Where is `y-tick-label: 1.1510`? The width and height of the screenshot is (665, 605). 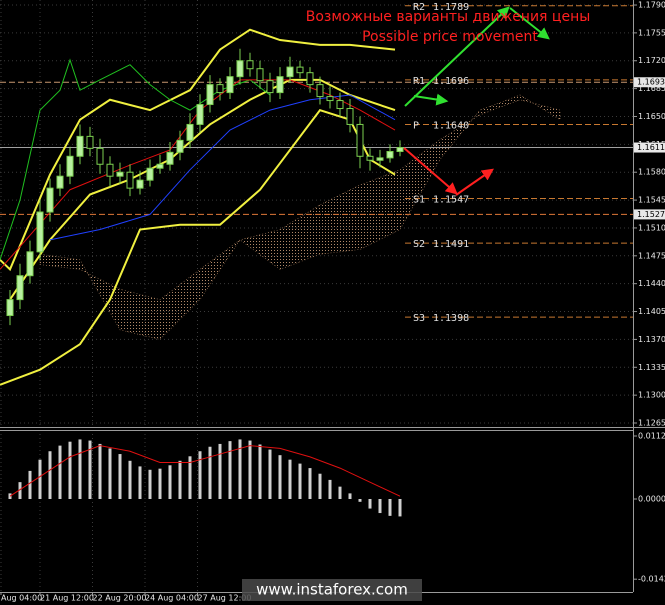
y-tick-label: 1.1510 is located at coordinates (651, 227).